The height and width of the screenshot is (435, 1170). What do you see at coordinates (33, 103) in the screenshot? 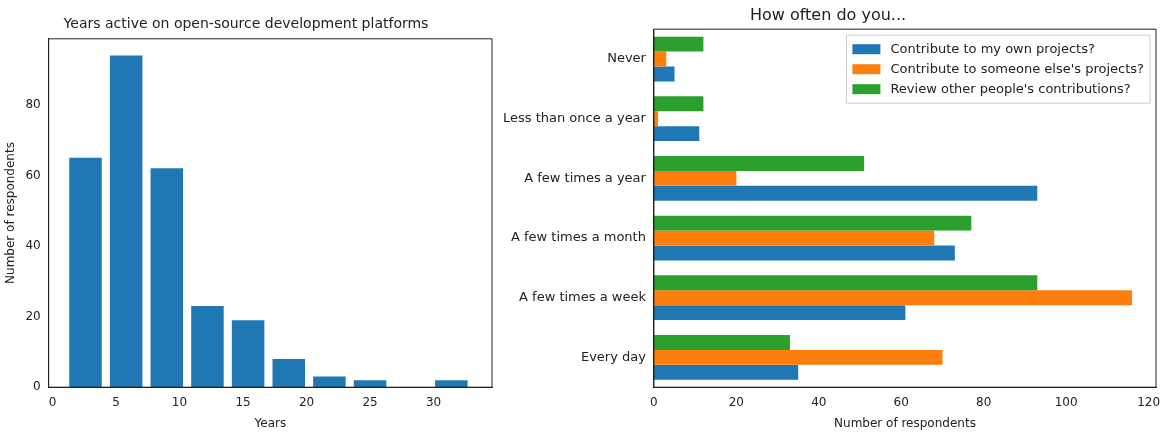
I see `y-tick-label: 80` at bounding box center [33, 103].